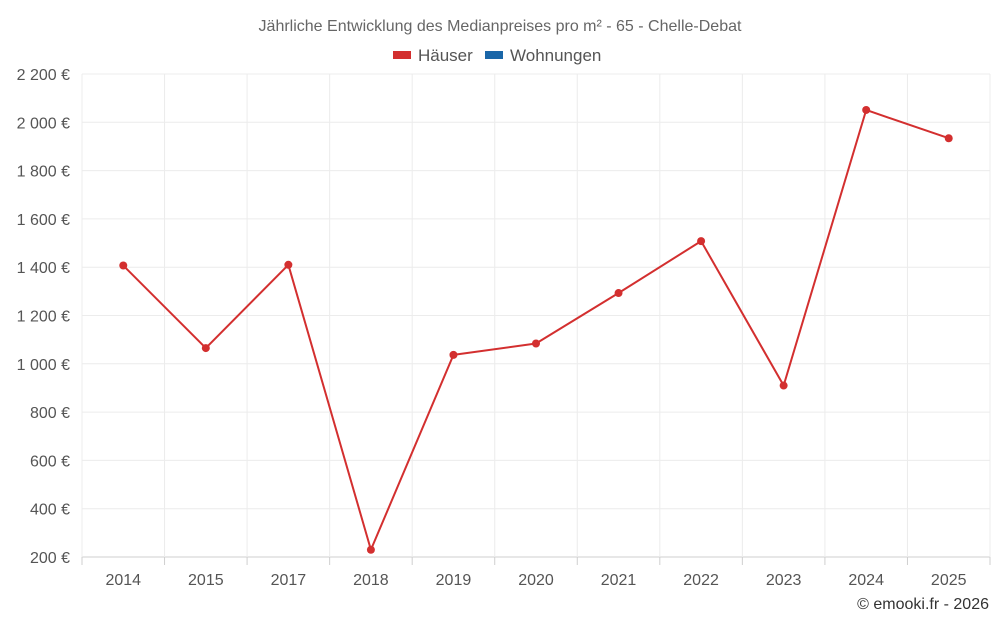 Image resolution: width=1000 pixels, height=625 pixels. What do you see at coordinates (536, 580) in the screenshot?
I see `x-tick-label: 2020` at bounding box center [536, 580].